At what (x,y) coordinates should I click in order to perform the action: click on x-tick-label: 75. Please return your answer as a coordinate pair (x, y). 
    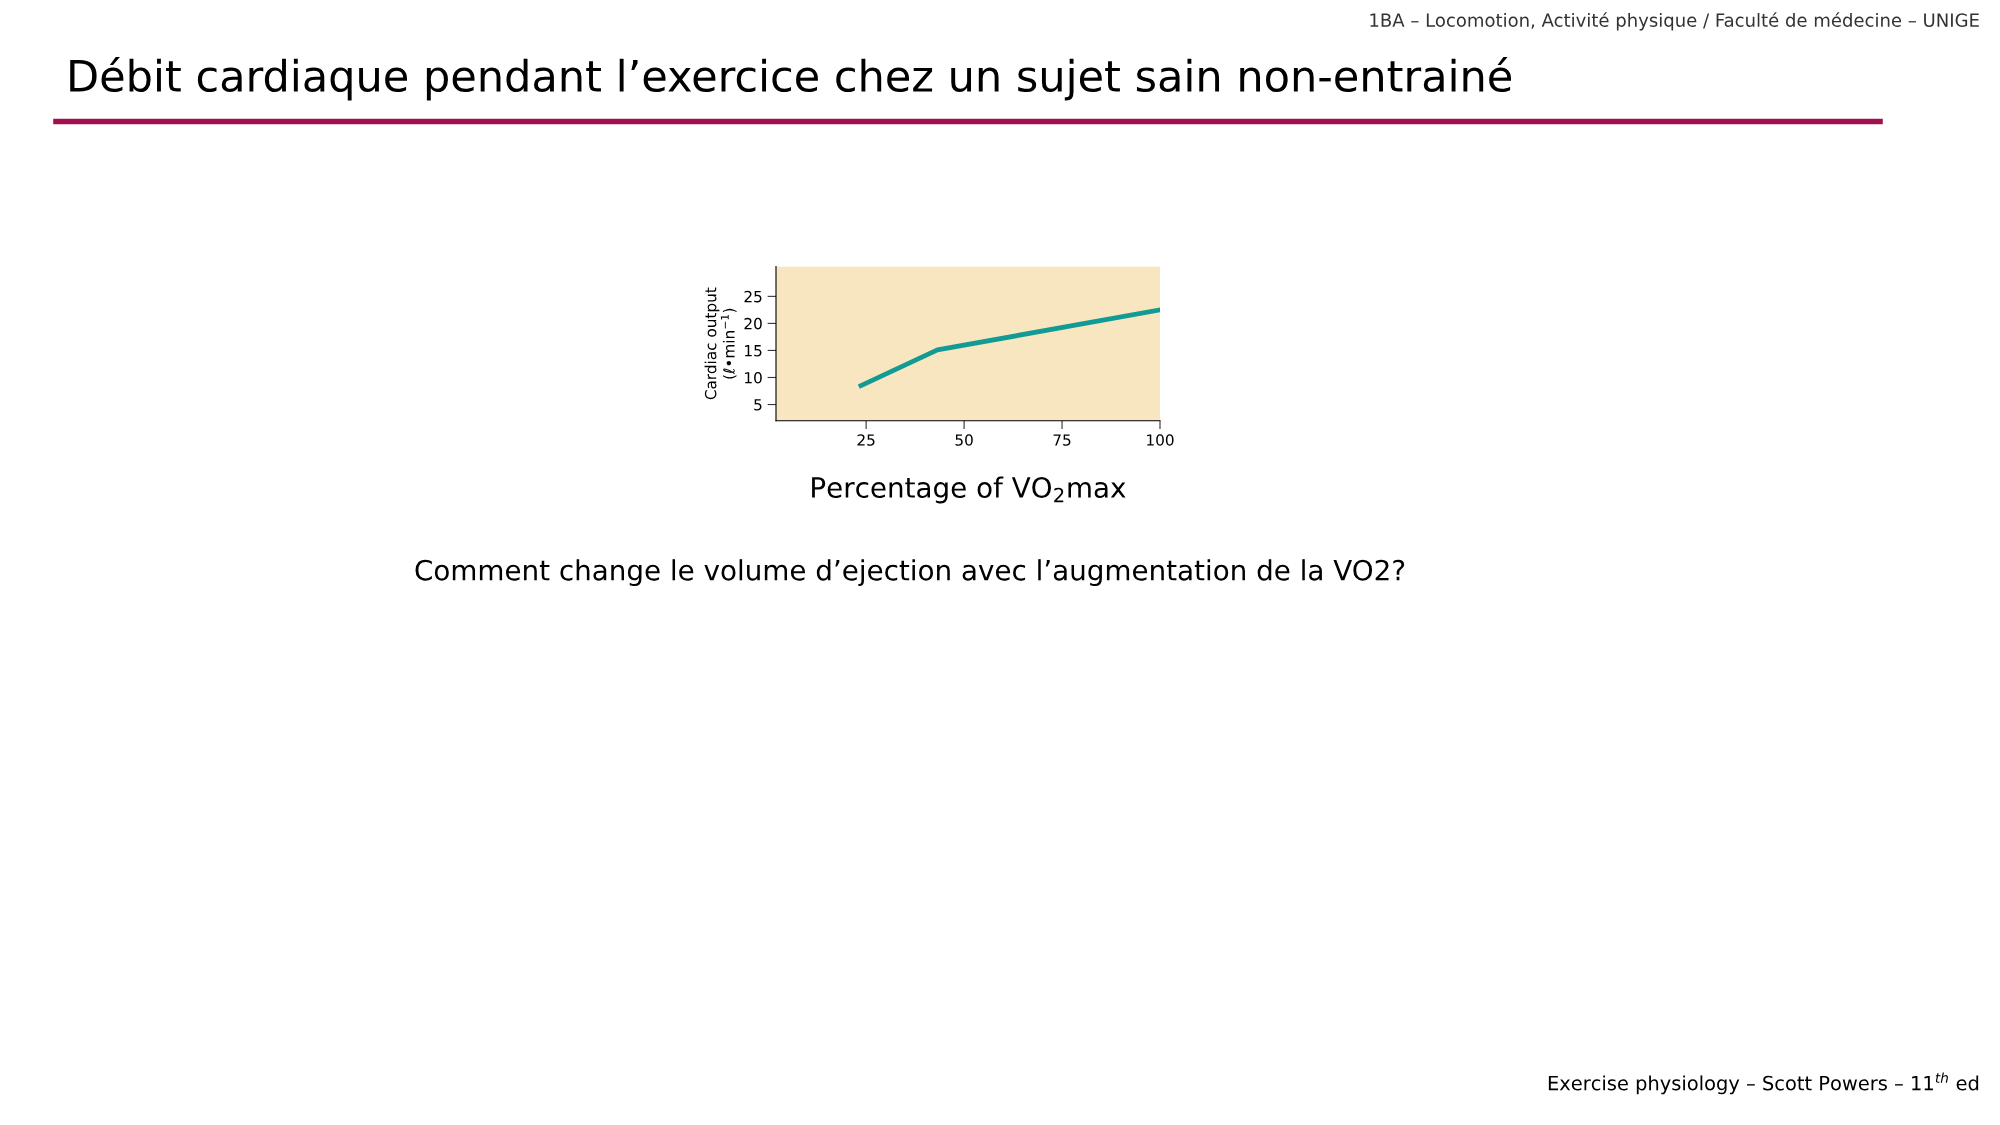
    Looking at the image, I should click on (1062, 440).